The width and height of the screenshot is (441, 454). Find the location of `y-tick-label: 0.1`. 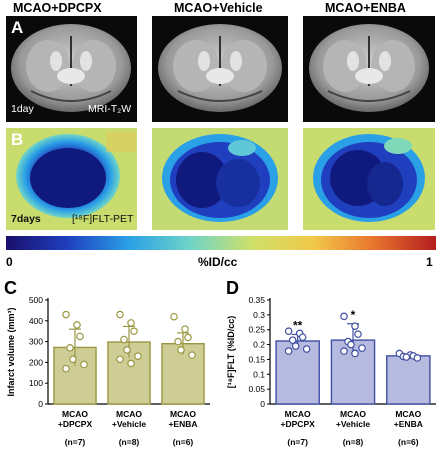

y-tick-label: 0.1 is located at coordinates (259, 374).